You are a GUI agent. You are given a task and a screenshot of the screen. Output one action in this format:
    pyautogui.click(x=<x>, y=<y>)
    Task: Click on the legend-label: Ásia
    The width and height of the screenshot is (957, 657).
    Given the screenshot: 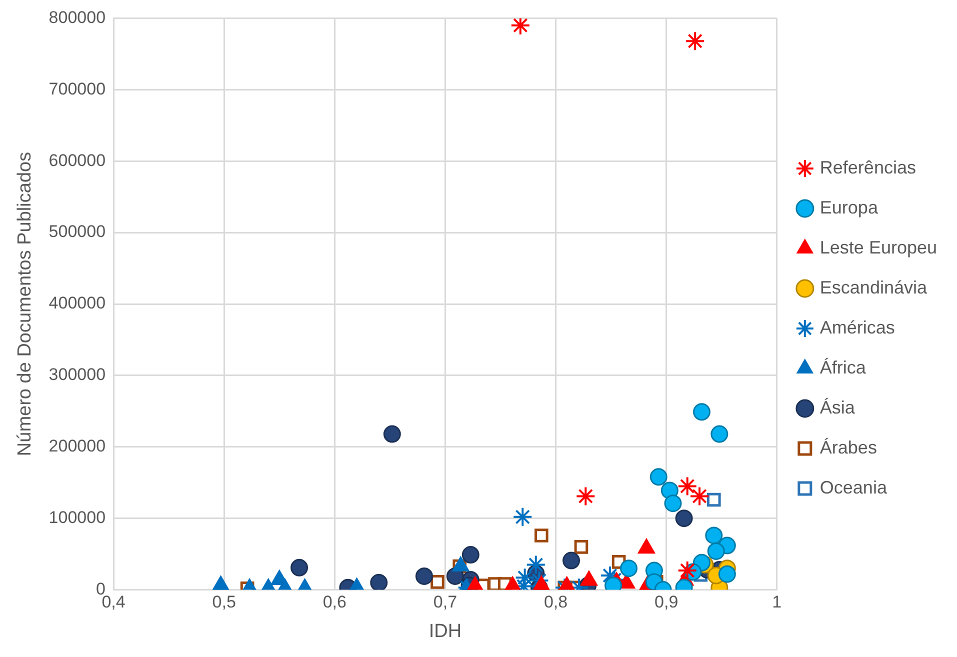 What is the action you would take?
    pyautogui.click(x=838, y=407)
    